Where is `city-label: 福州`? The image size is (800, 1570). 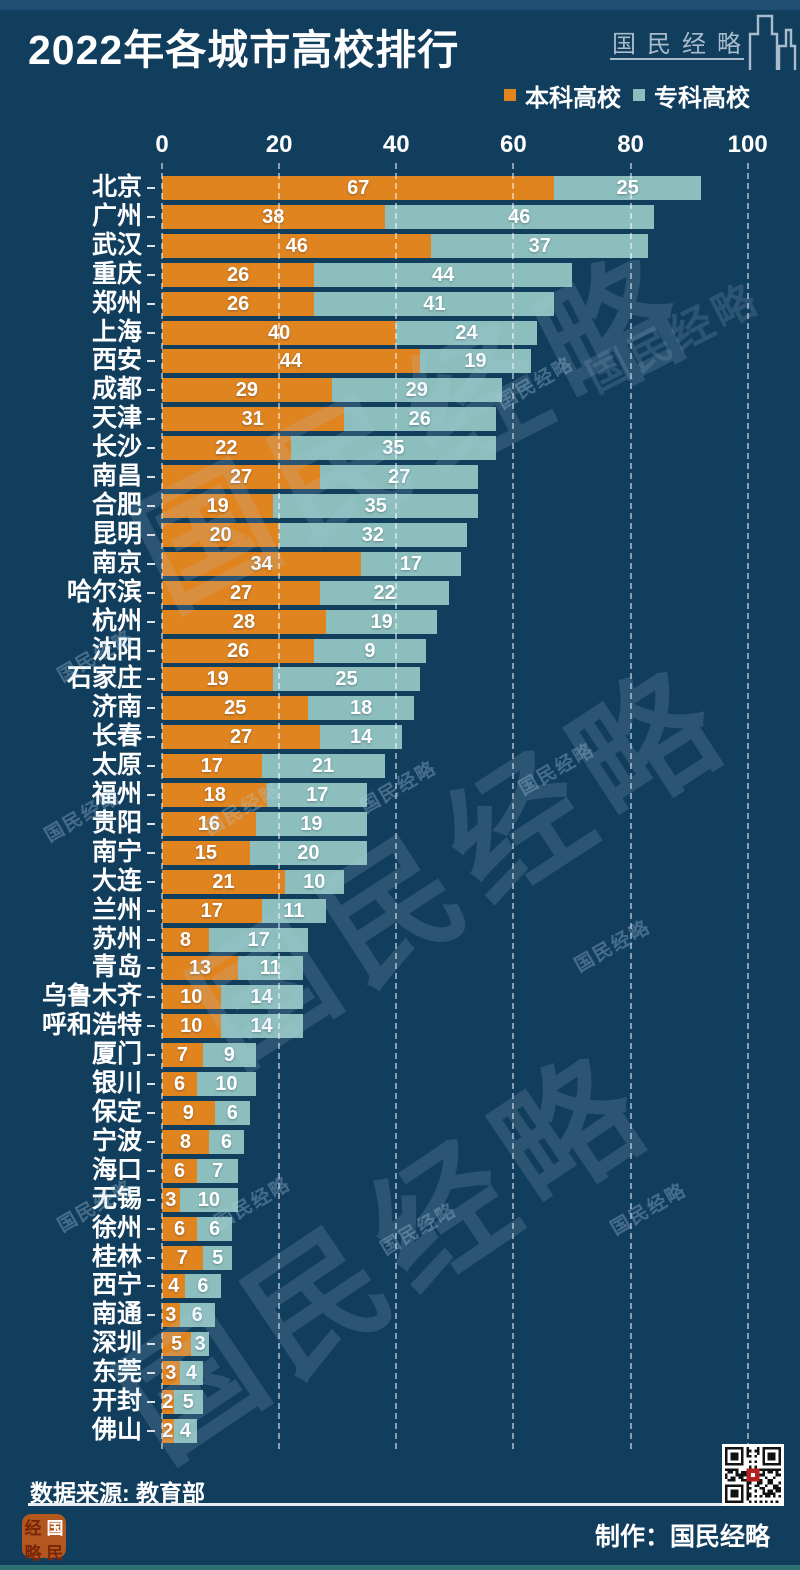
city-label: 福州 is located at coordinates (116, 794).